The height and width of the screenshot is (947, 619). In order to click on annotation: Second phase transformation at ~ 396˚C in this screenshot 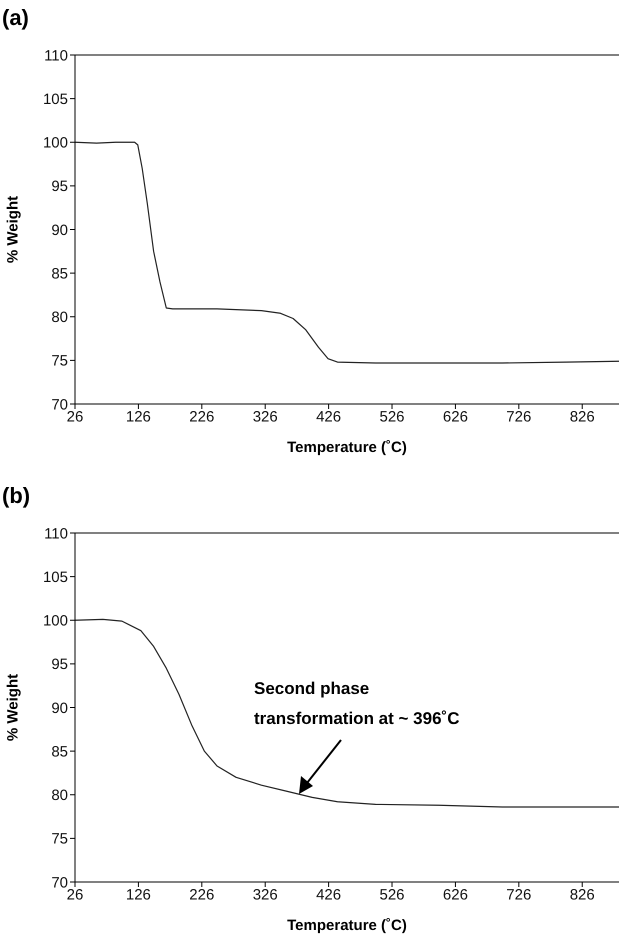, I will do `click(357, 703)`.